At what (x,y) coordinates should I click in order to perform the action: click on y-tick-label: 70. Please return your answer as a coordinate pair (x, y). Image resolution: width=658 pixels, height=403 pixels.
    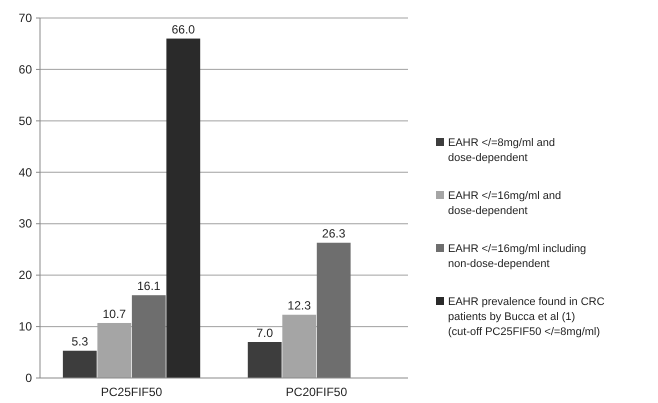
    Looking at the image, I should click on (25, 18).